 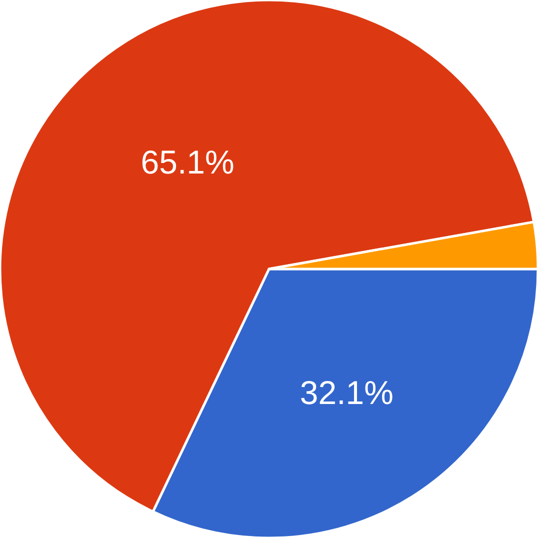 What do you see at coordinates (347, 392) in the screenshot?
I see `data-label: 32.1%` at bounding box center [347, 392].